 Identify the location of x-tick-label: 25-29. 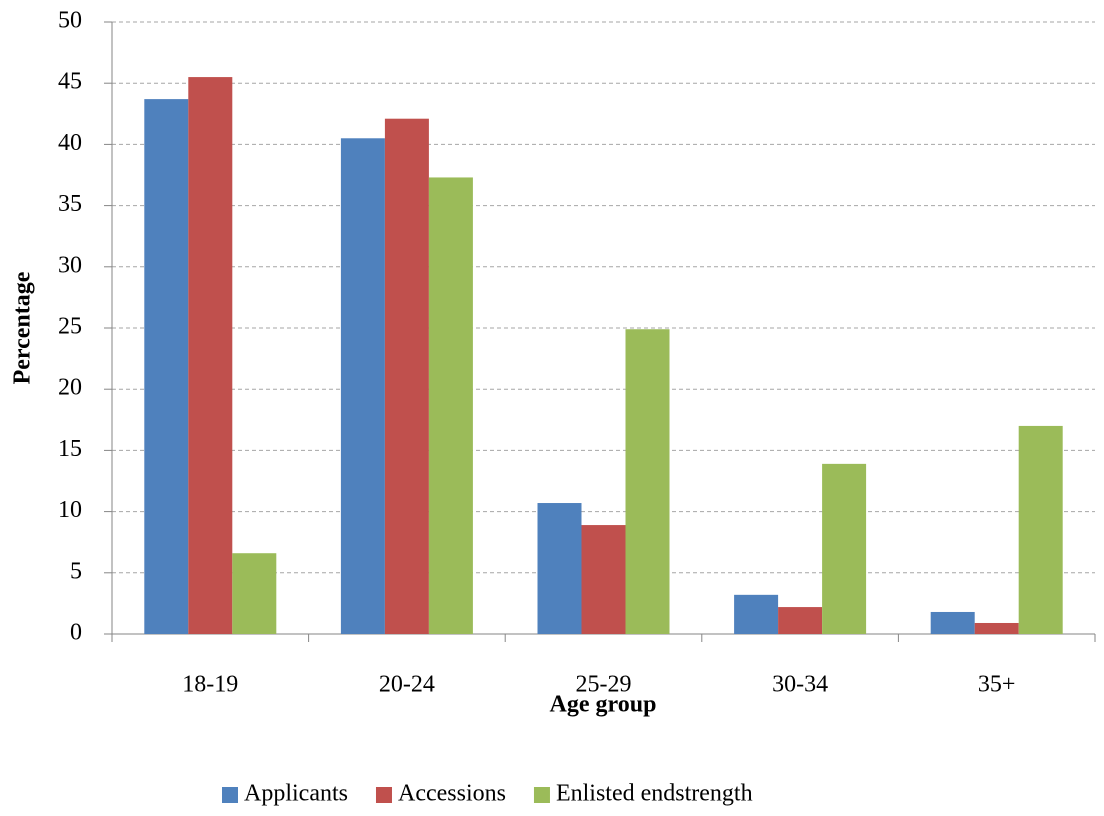
(604, 685).